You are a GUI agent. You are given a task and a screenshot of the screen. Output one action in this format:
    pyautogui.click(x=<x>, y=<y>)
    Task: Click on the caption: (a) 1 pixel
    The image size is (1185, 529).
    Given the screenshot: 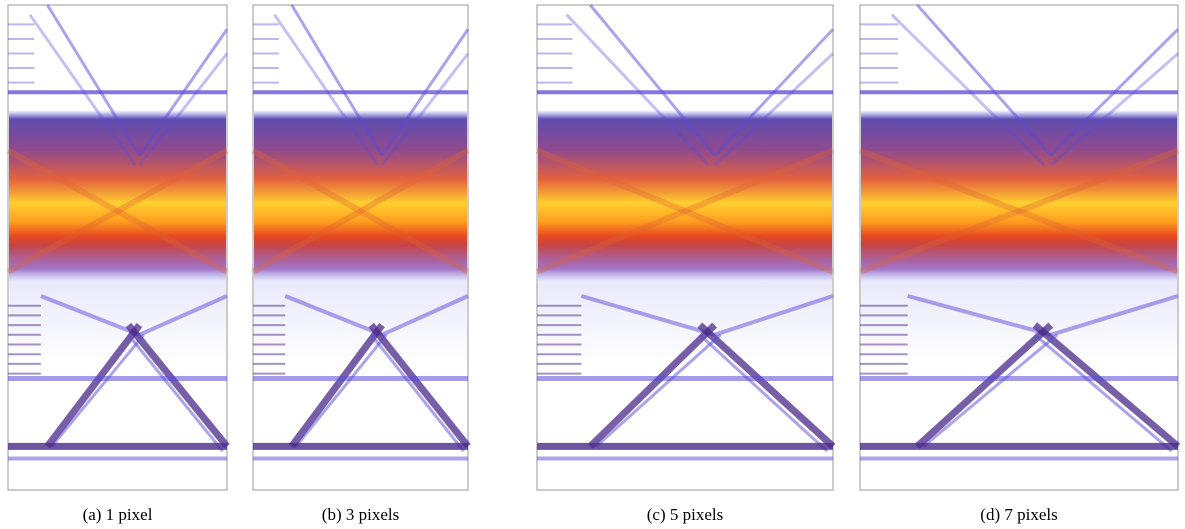 What is the action you would take?
    pyautogui.click(x=118, y=514)
    